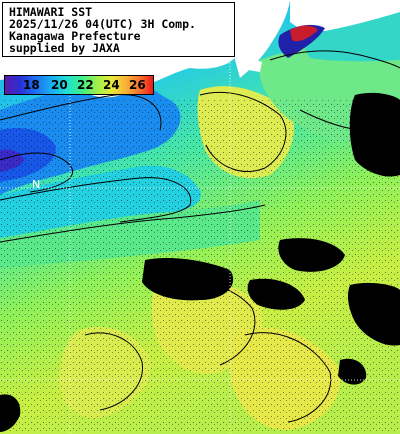  What do you see at coordinates (75, 36) in the screenshot?
I see `title-line-3: Kanagawa Prefecture` at bounding box center [75, 36].